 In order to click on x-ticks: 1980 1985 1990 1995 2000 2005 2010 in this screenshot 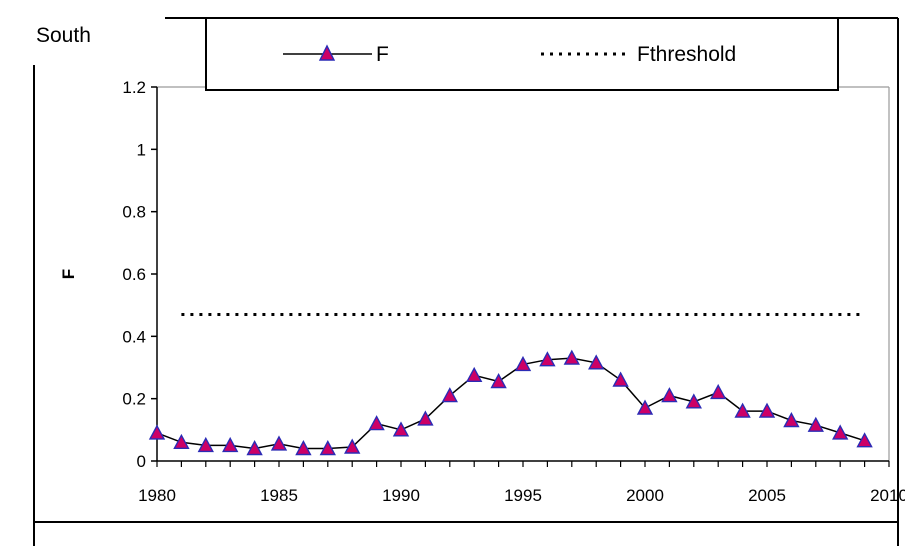, I will do `click(521, 483)`.